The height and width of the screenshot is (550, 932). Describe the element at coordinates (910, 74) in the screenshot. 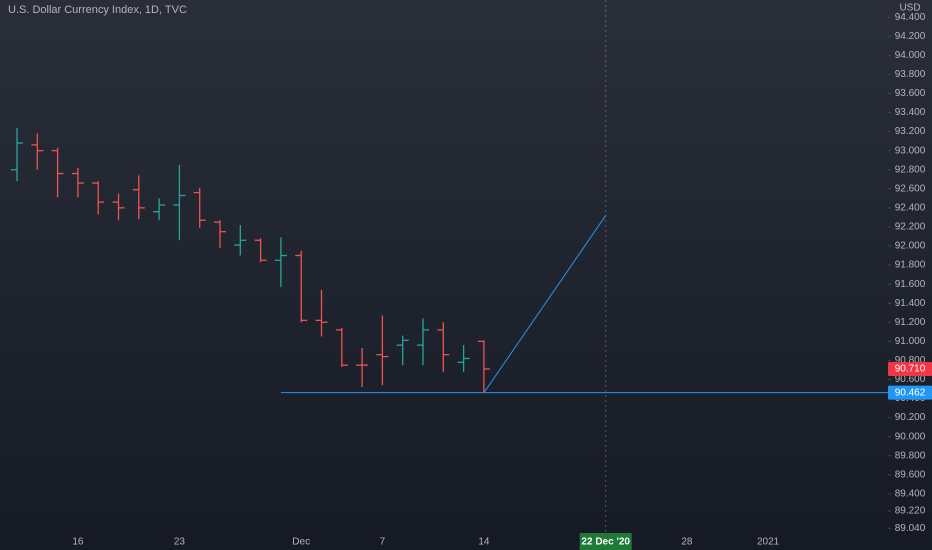

I see `y-tick-label: 93.800` at that location.